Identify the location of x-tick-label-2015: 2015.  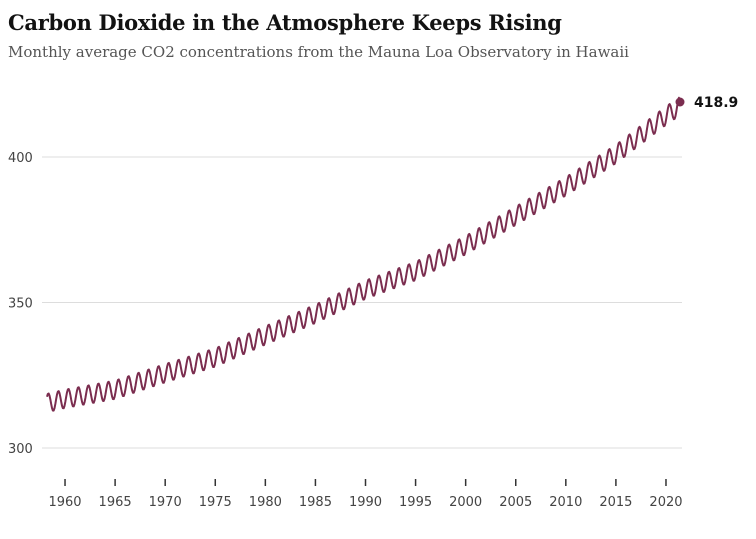
(615, 502).